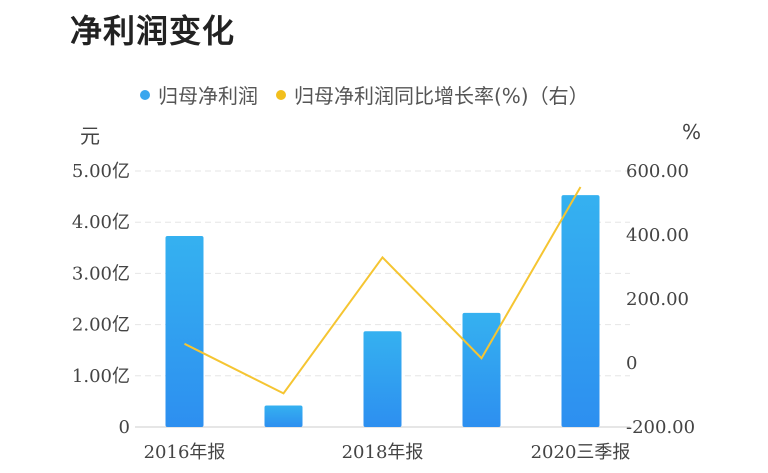 This screenshot has width=768, height=473. What do you see at coordinates (101, 325) in the screenshot?
I see `y-left-tick-label: 2.00亿` at bounding box center [101, 325].